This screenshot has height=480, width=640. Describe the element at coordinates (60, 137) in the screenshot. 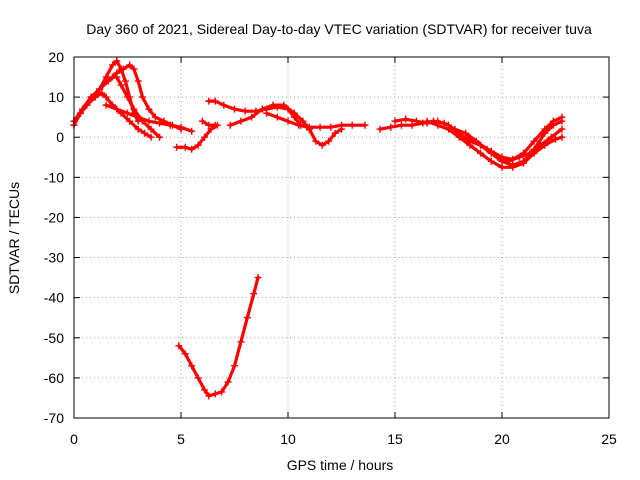

I see `y-tick-label: 0` at that location.